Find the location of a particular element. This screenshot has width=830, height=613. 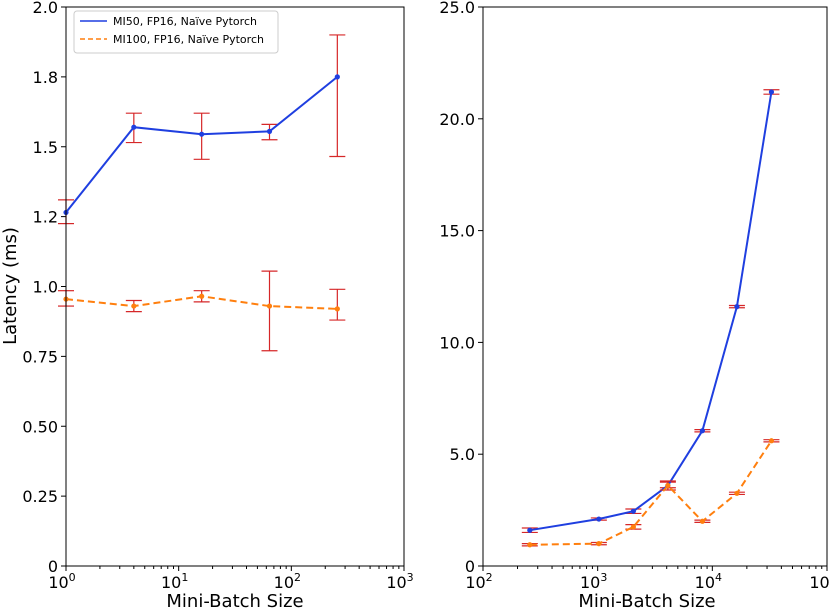

left-y-tick-label: 2.0 is located at coordinates (45, 8).